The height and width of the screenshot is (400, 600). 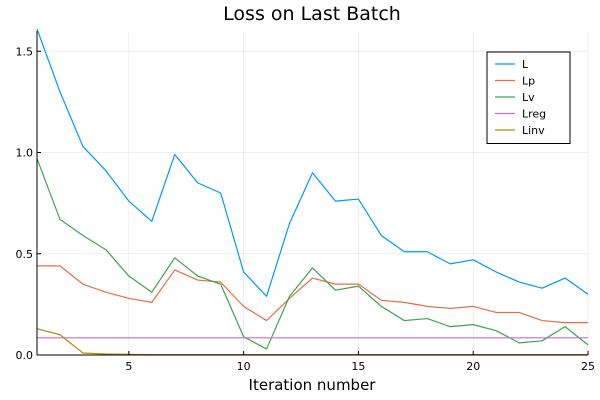 What do you see at coordinates (534, 114) in the screenshot?
I see `legend-label-lreg: Lreg` at bounding box center [534, 114].